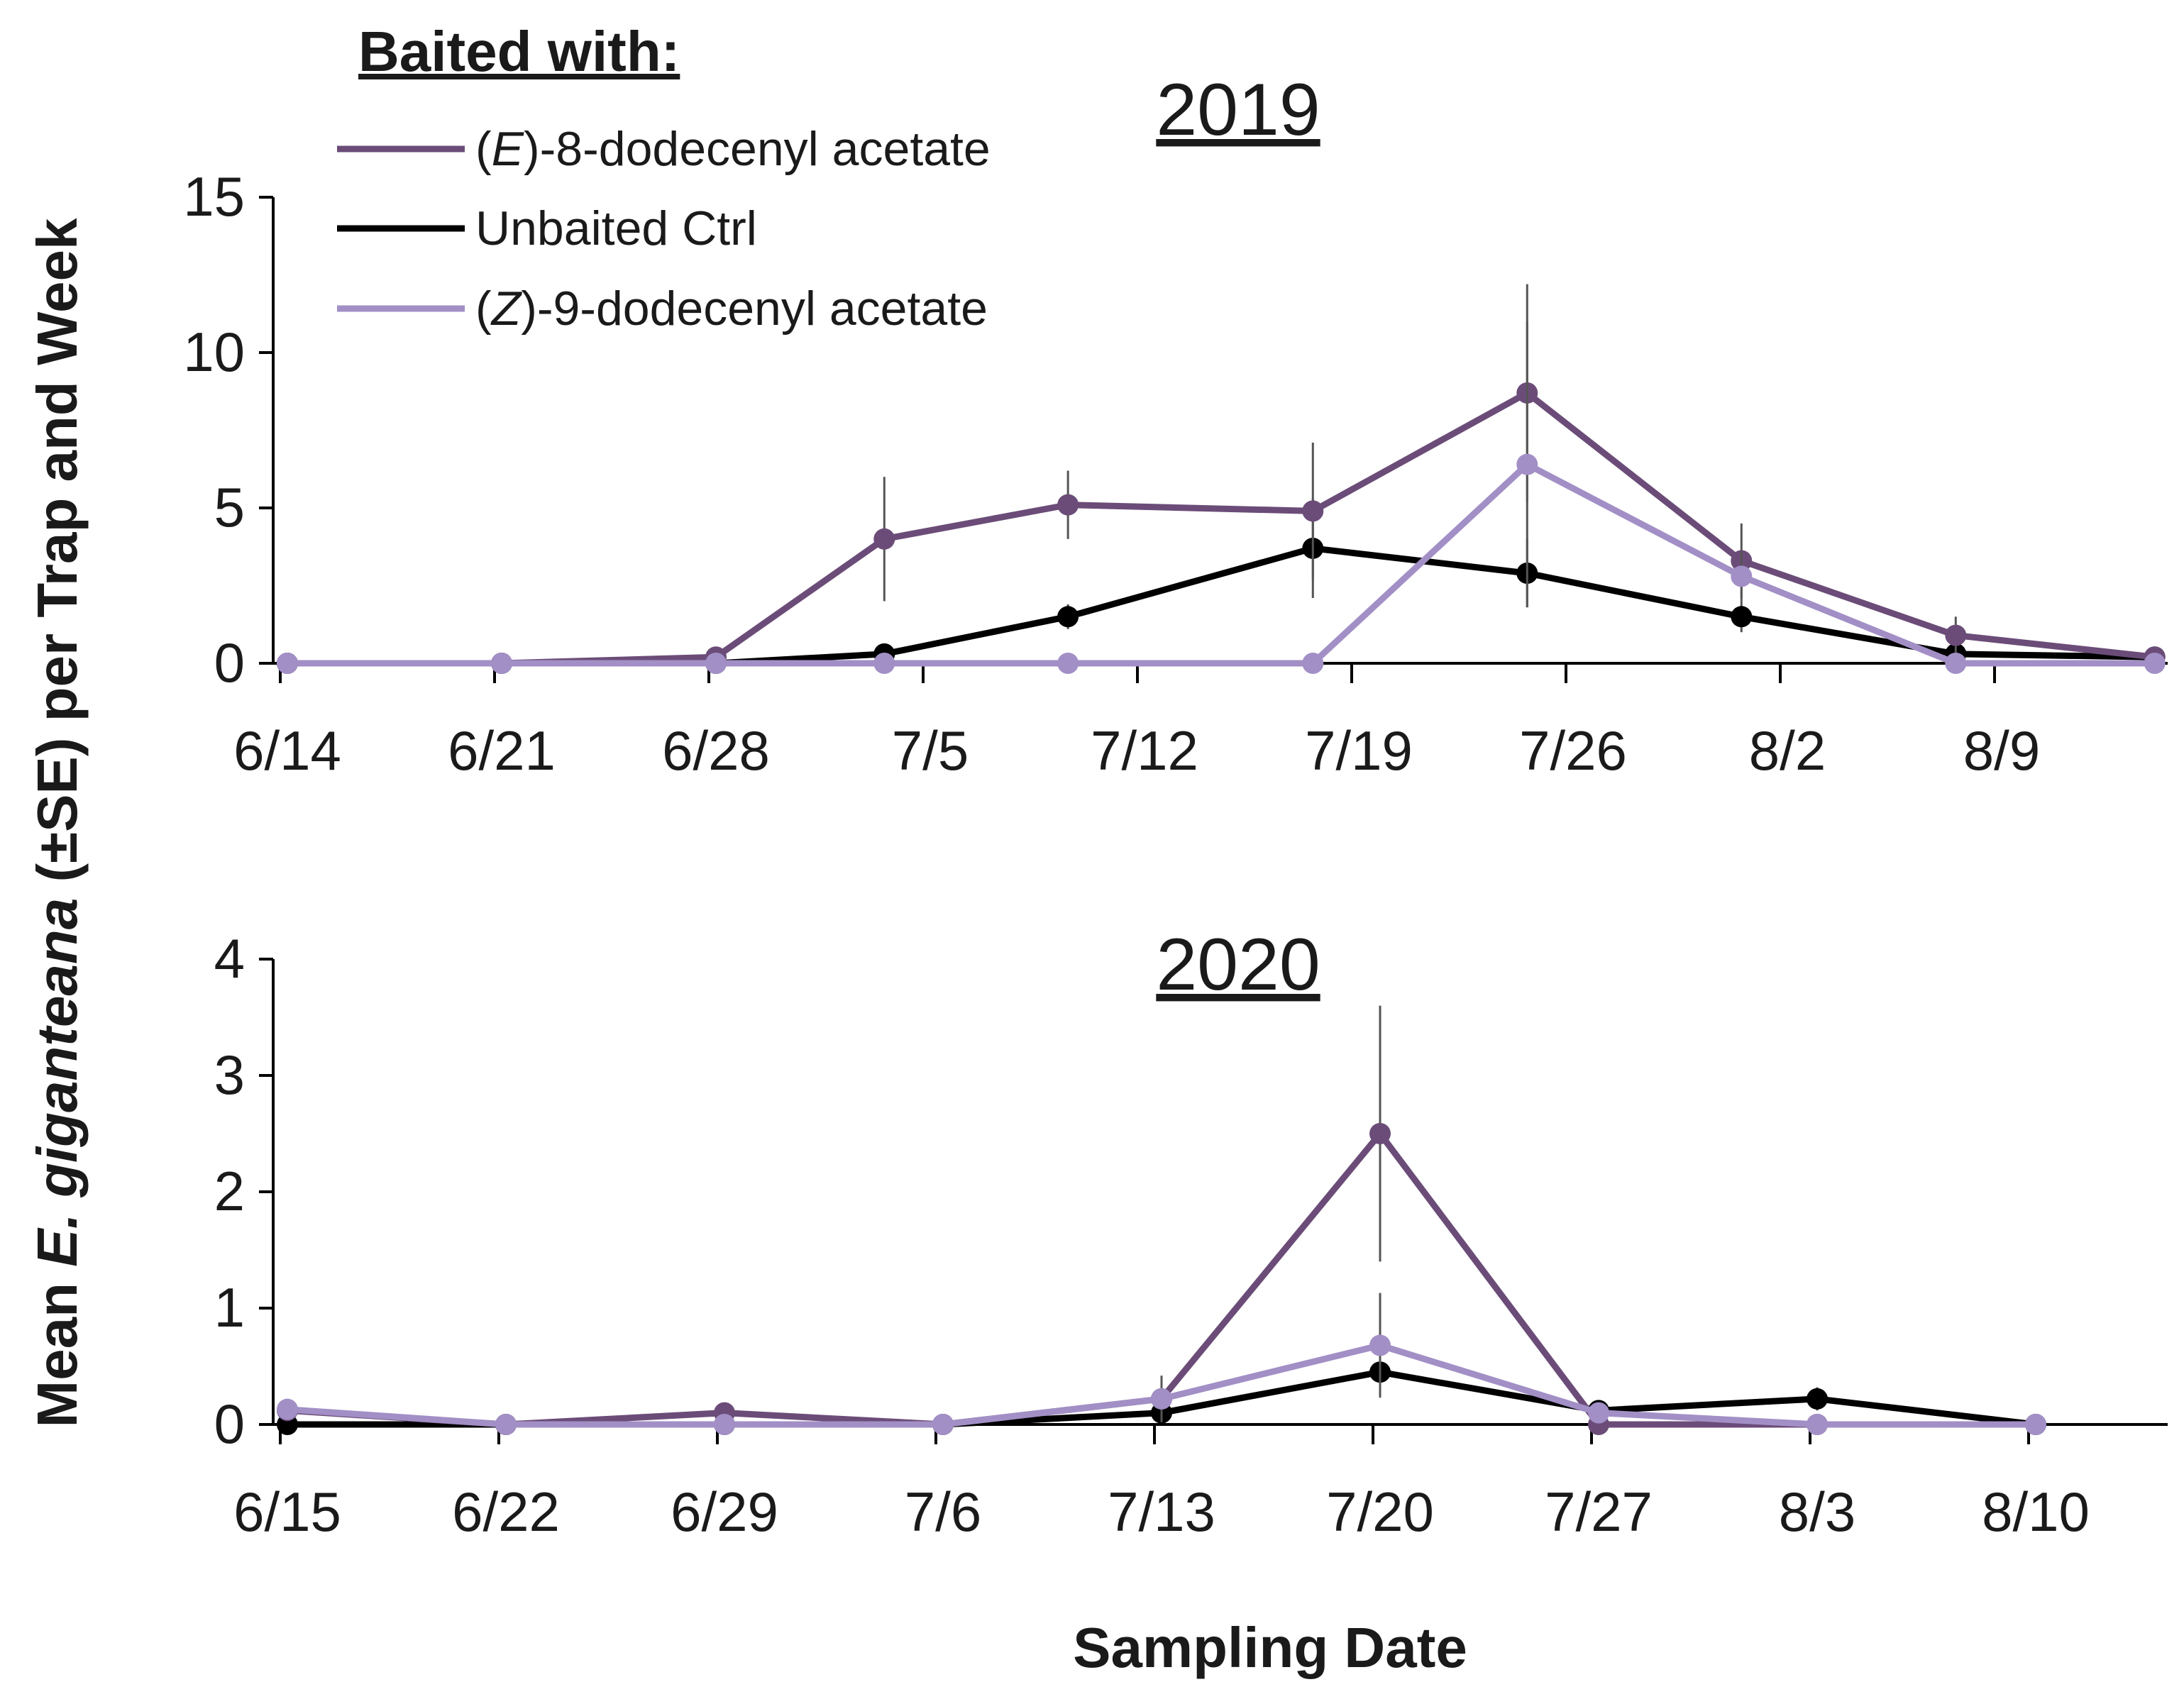  What do you see at coordinates (733, 149) in the screenshot?
I see `legend-label-e8: (E)-8-dodecenyl acetate` at bounding box center [733, 149].